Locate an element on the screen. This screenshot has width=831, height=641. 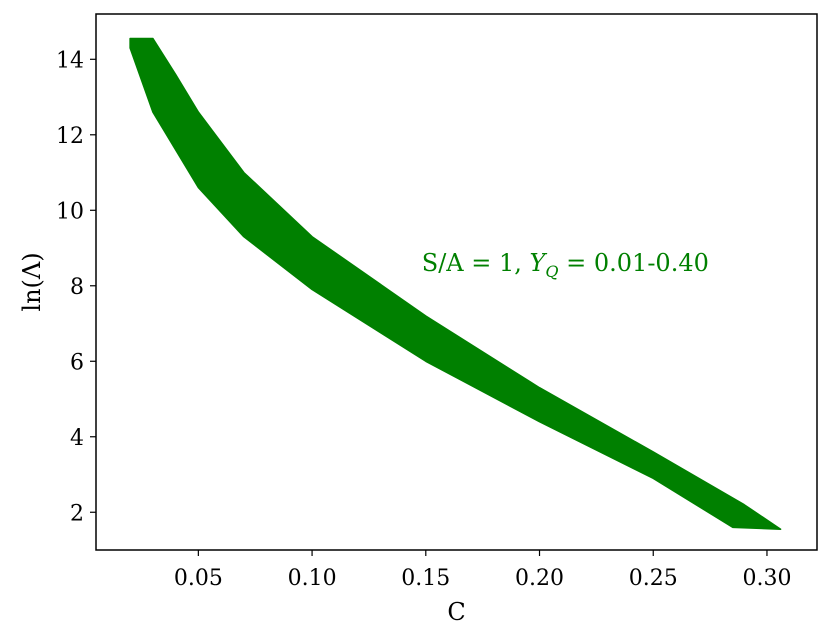
y-tick-label: 14 is located at coordinates (70, 60).